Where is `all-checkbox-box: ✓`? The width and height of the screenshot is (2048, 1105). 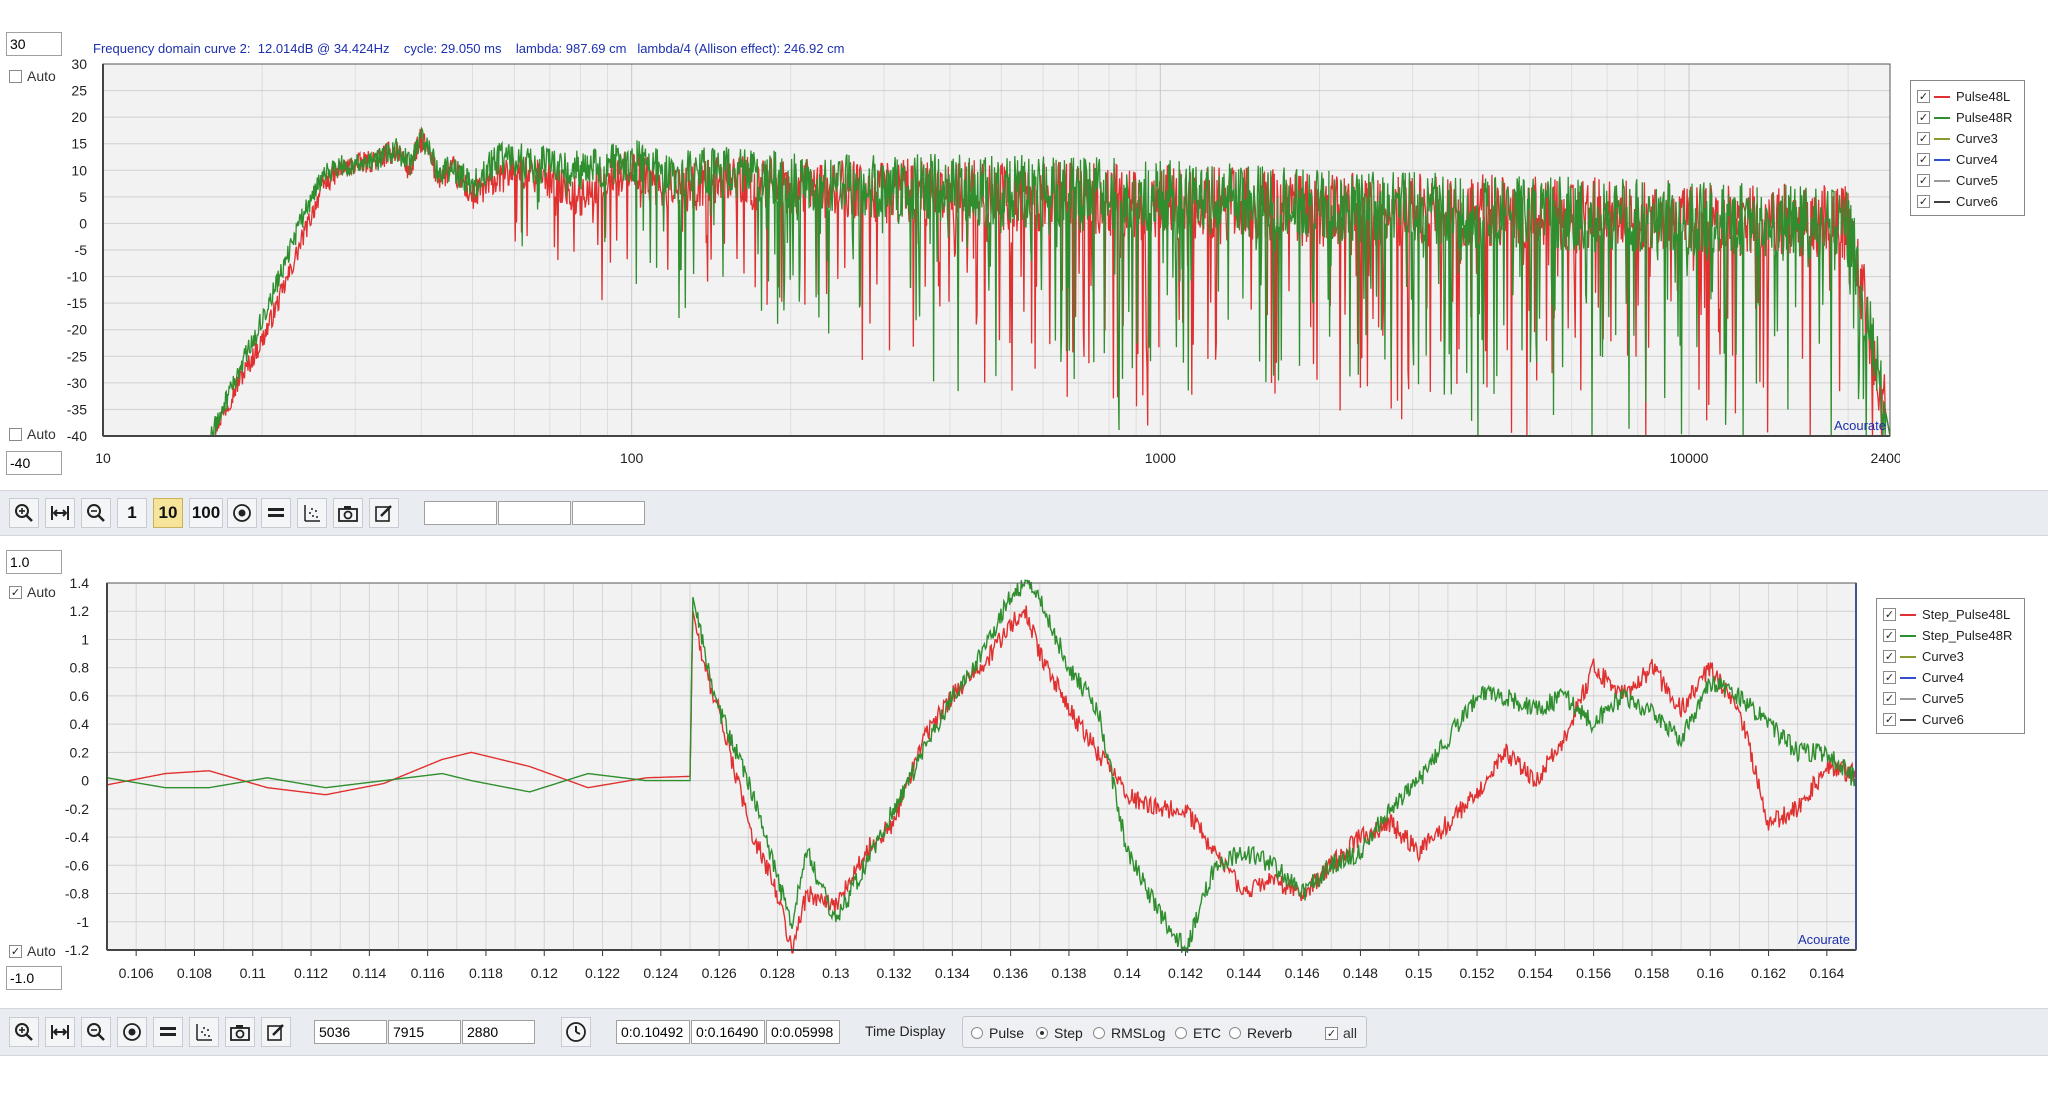
all-checkbox-box: ✓ is located at coordinates (1331, 1033).